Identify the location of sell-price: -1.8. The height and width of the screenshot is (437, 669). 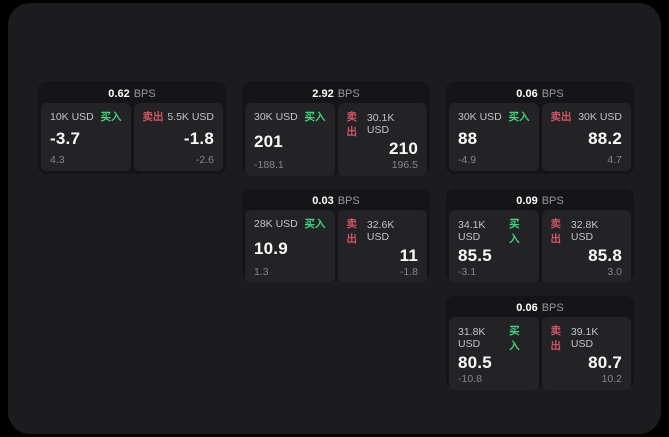
(198, 138).